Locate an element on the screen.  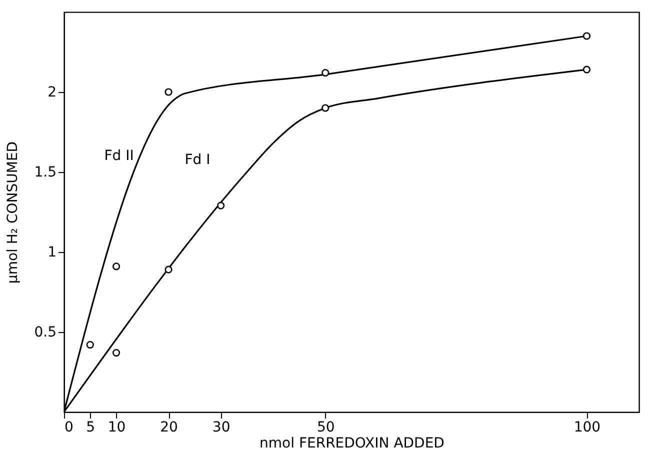
x-tick-label: 5 is located at coordinates (91, 428).